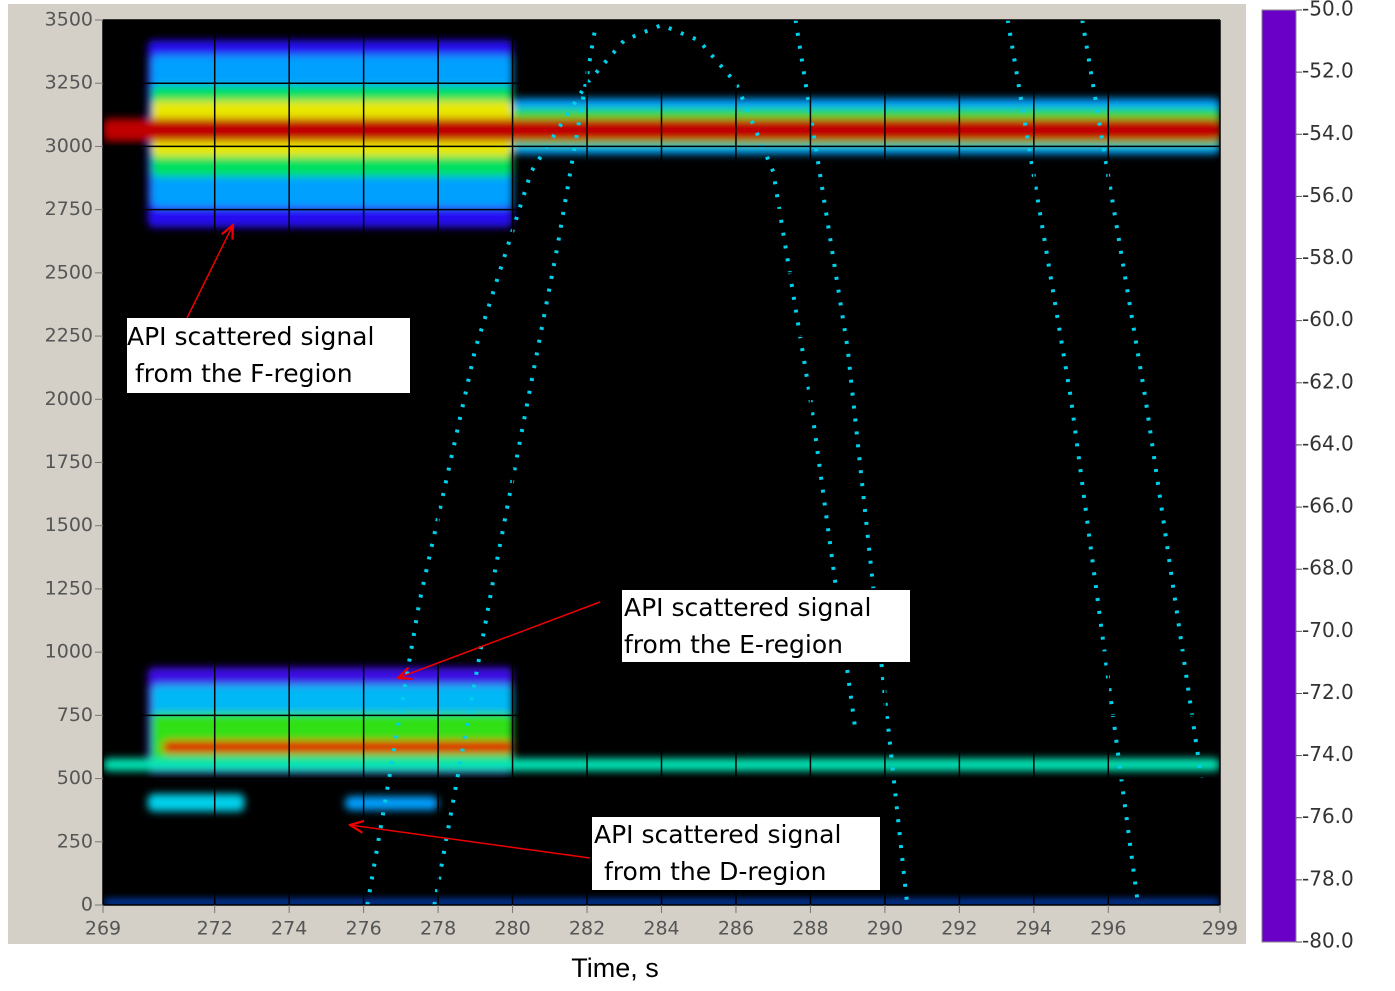 The image size is (1395, 991). I want to click on x-tick-label: 292, so click(959, 929).